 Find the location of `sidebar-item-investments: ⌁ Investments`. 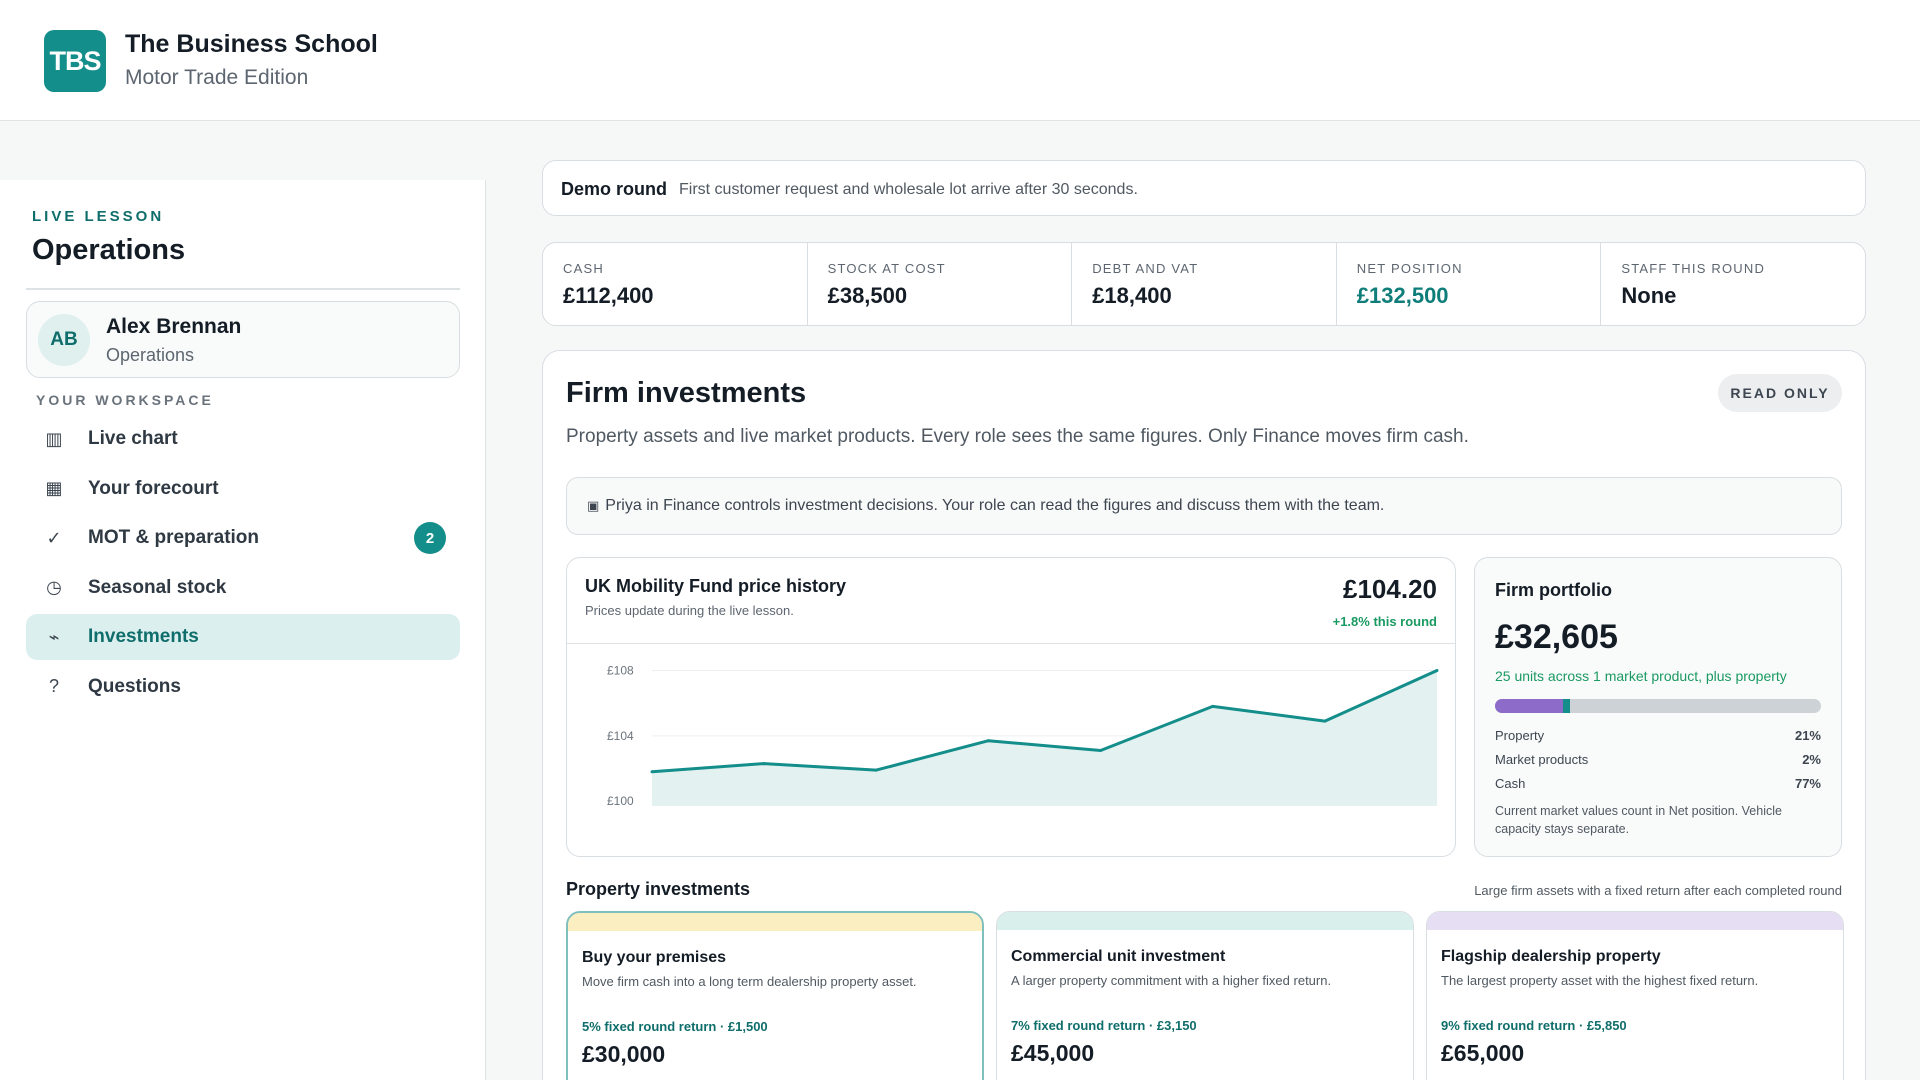

sidebar-item-investments: ⌁ Investments is located at coordinates (243, 637).